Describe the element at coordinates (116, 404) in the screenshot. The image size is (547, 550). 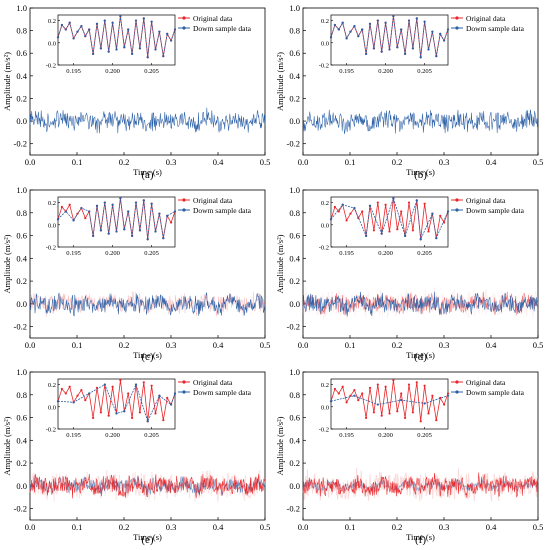
I see `inset-frame` at that location.